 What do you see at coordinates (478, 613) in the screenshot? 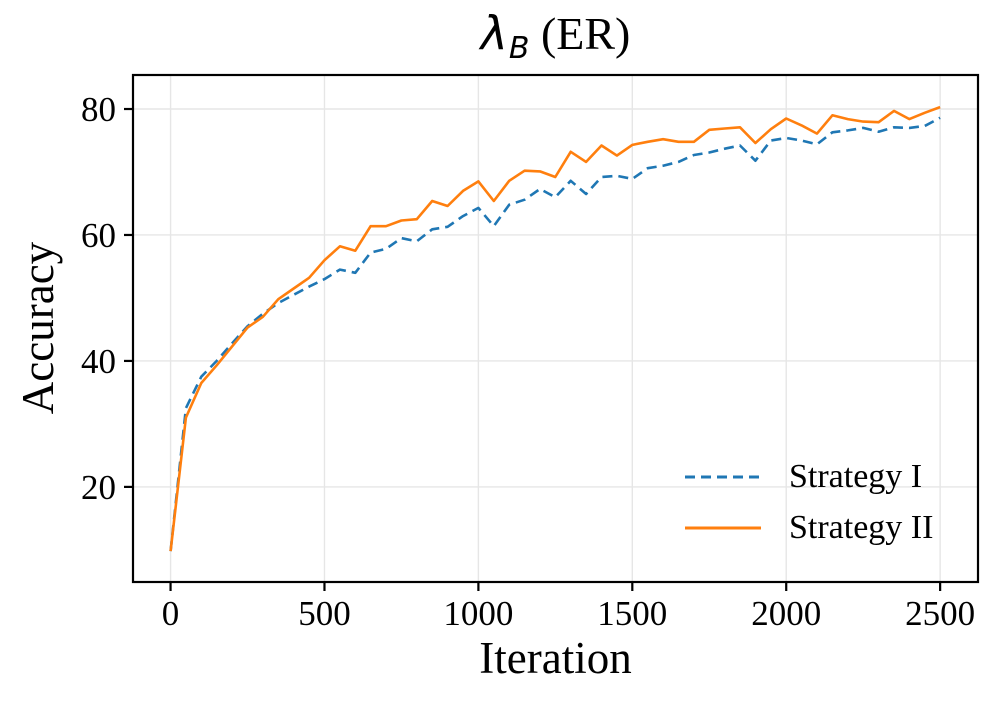
I see `x-tick-label: 1000` at bounding box center [478, 613].